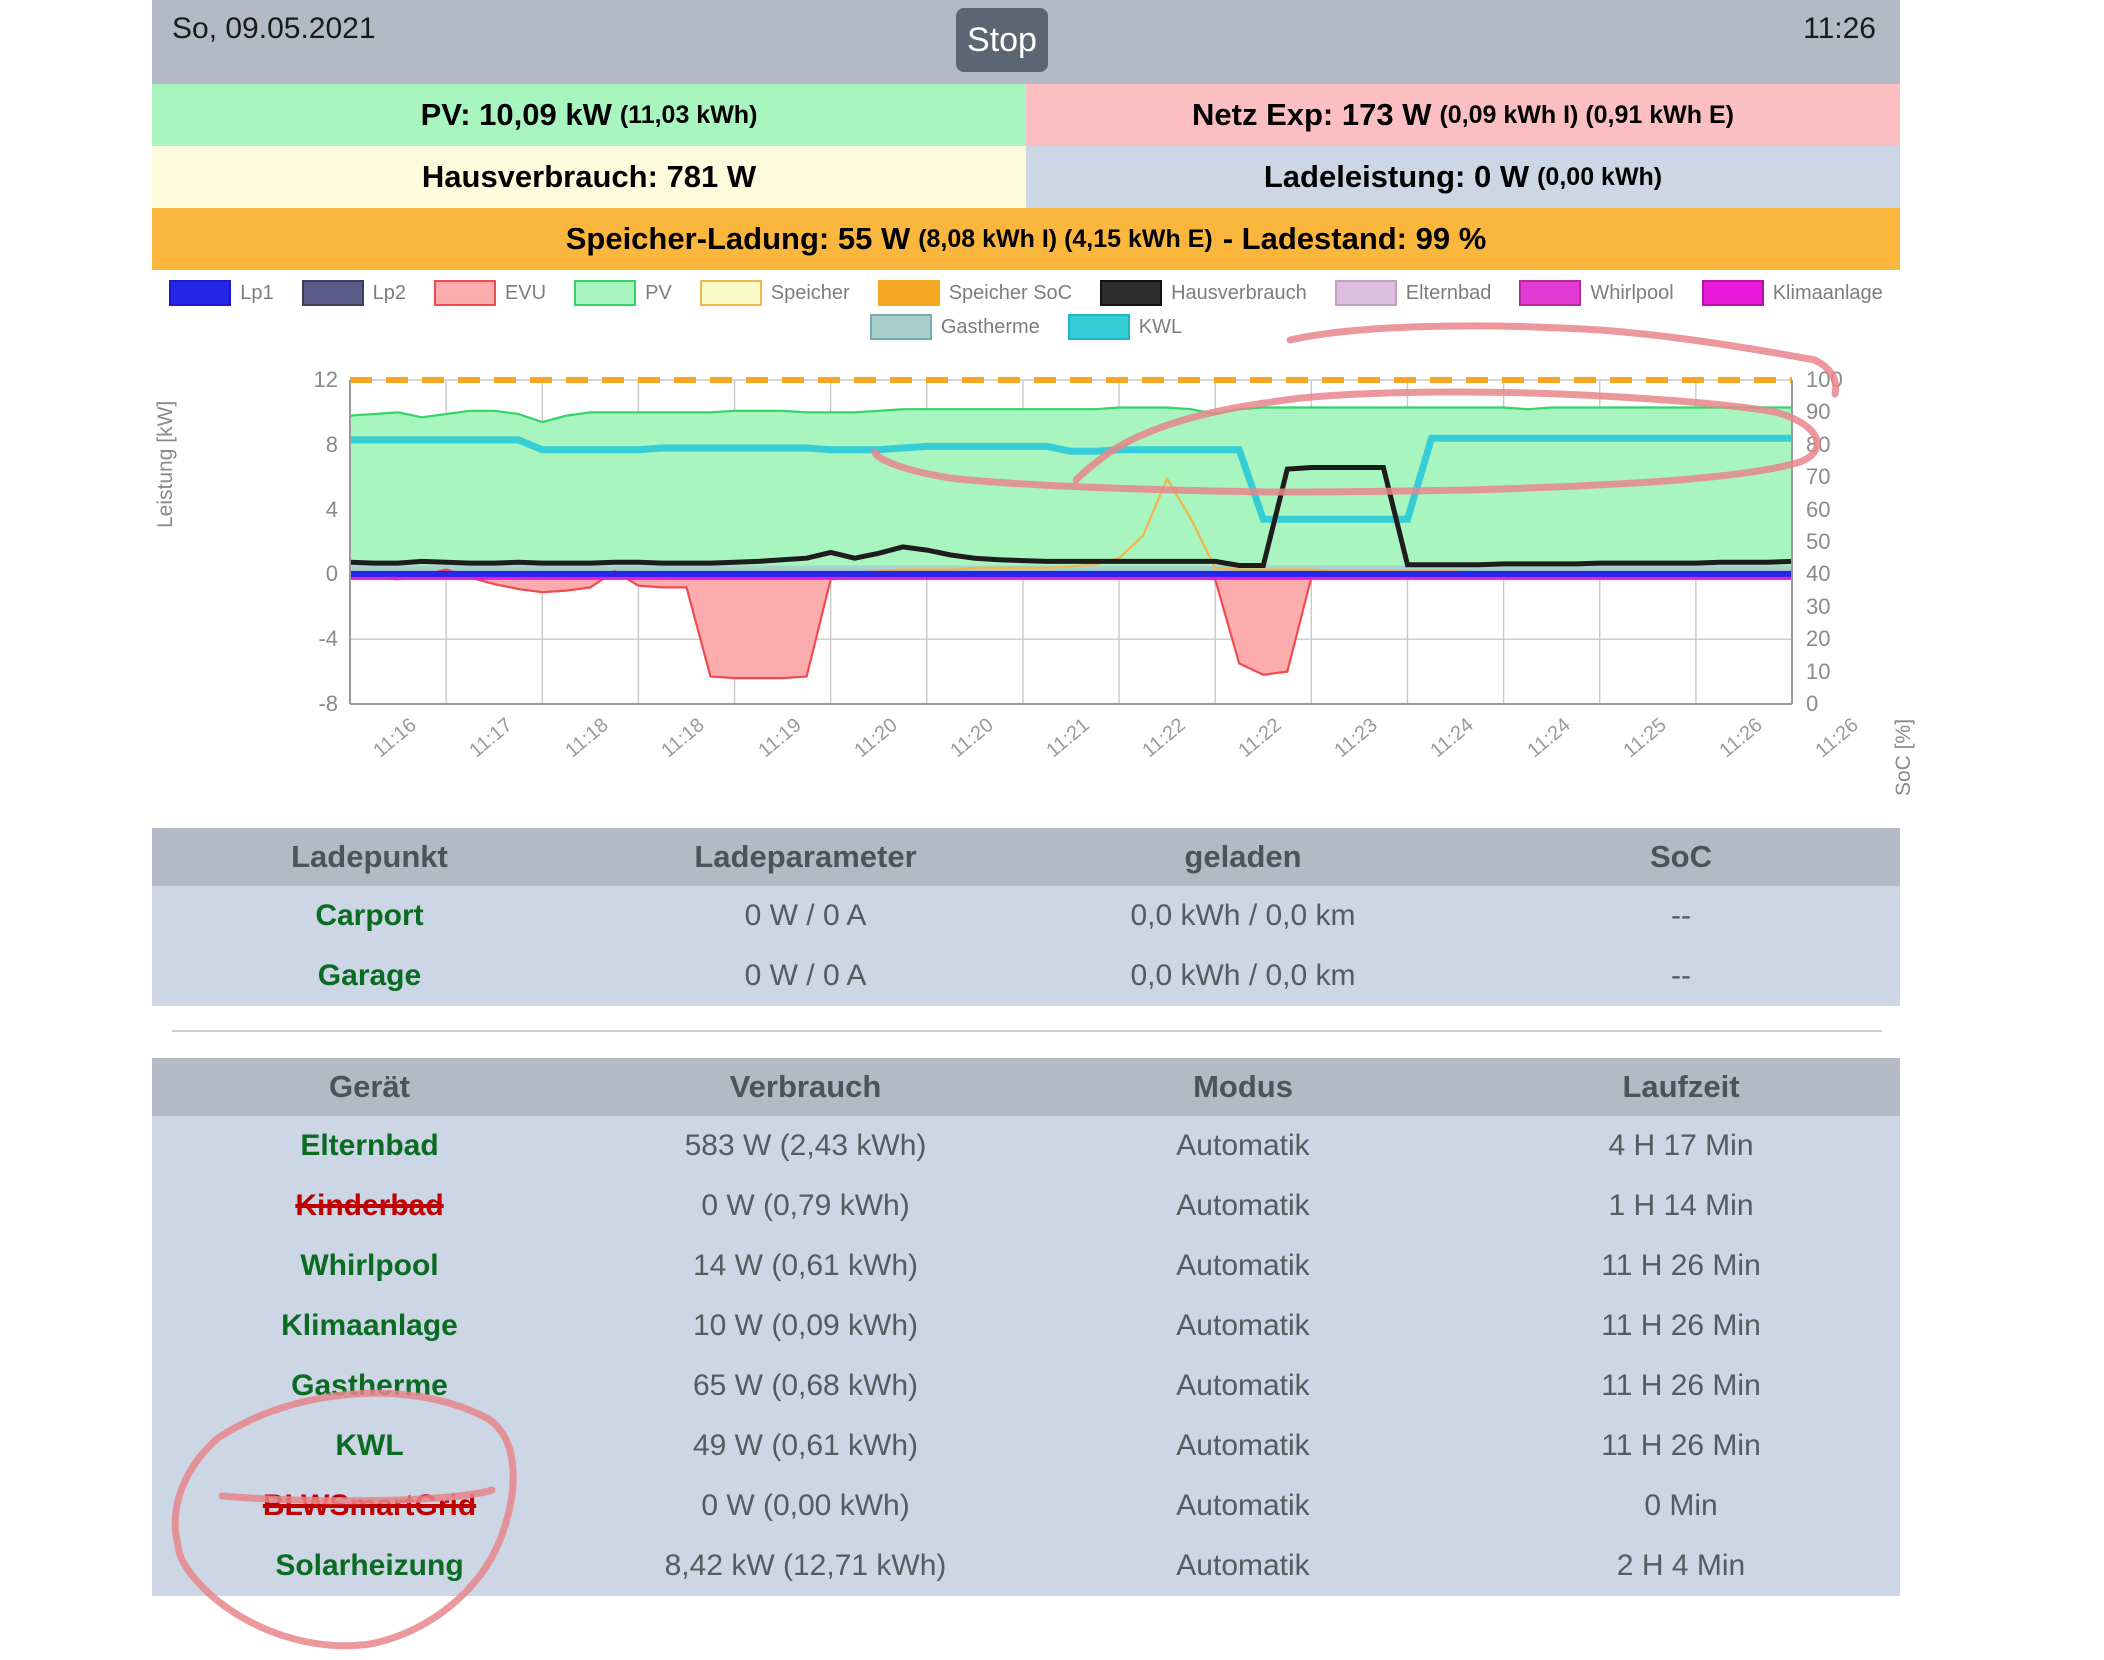 The image size is (2104, 1660). I want to click on legend-item-gastherme: Gastherme, so click(954, 327).